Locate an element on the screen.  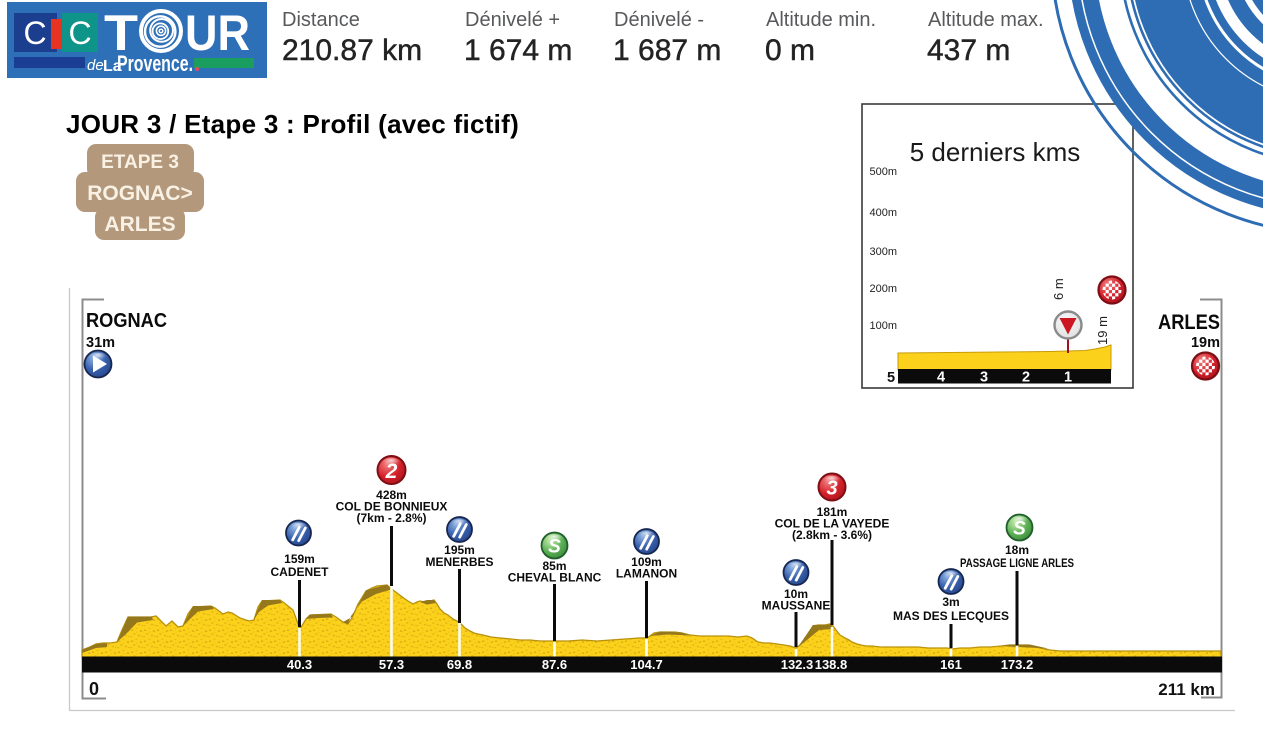
svg-text: 0 m is located at coordinates (790, 50).